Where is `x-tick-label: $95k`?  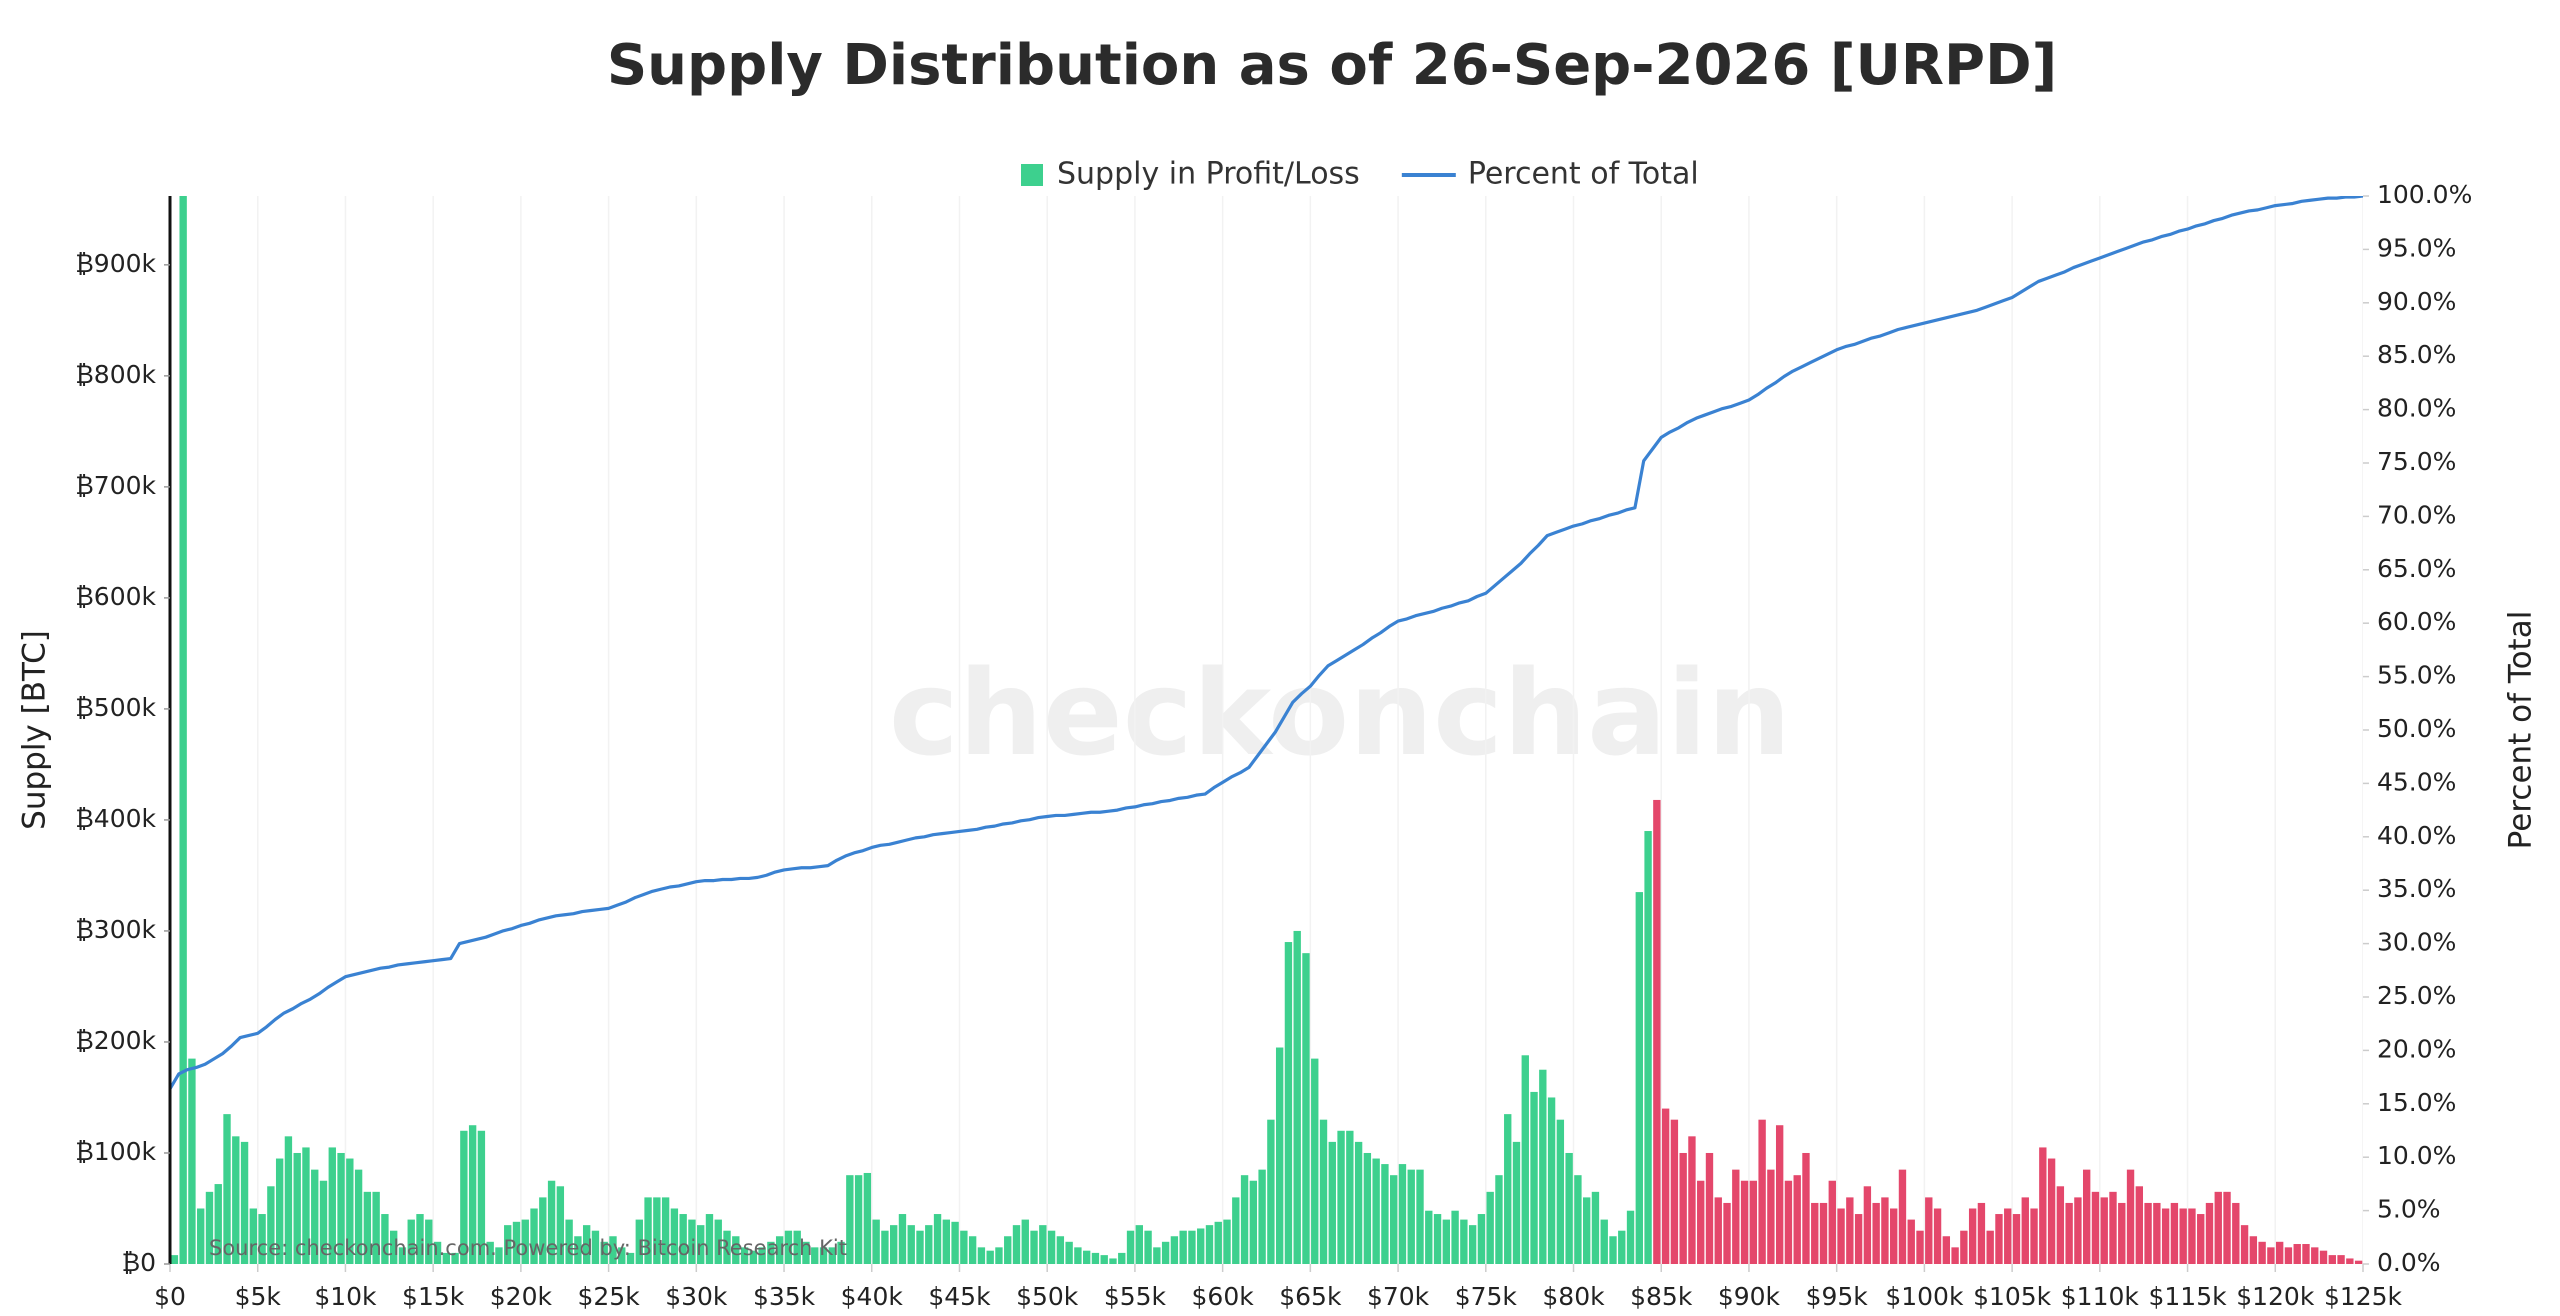 x-tick-label: $95k is located at coordinates (1837, 1296).